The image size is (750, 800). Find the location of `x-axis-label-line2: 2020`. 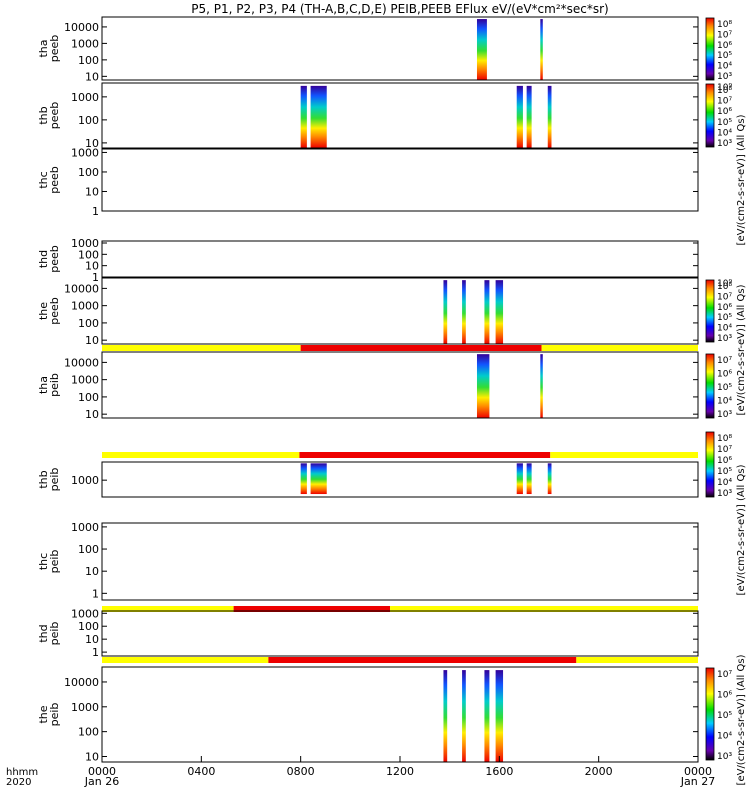

x-axis-label-line2: 2020 is located at coordinates (18, 782).